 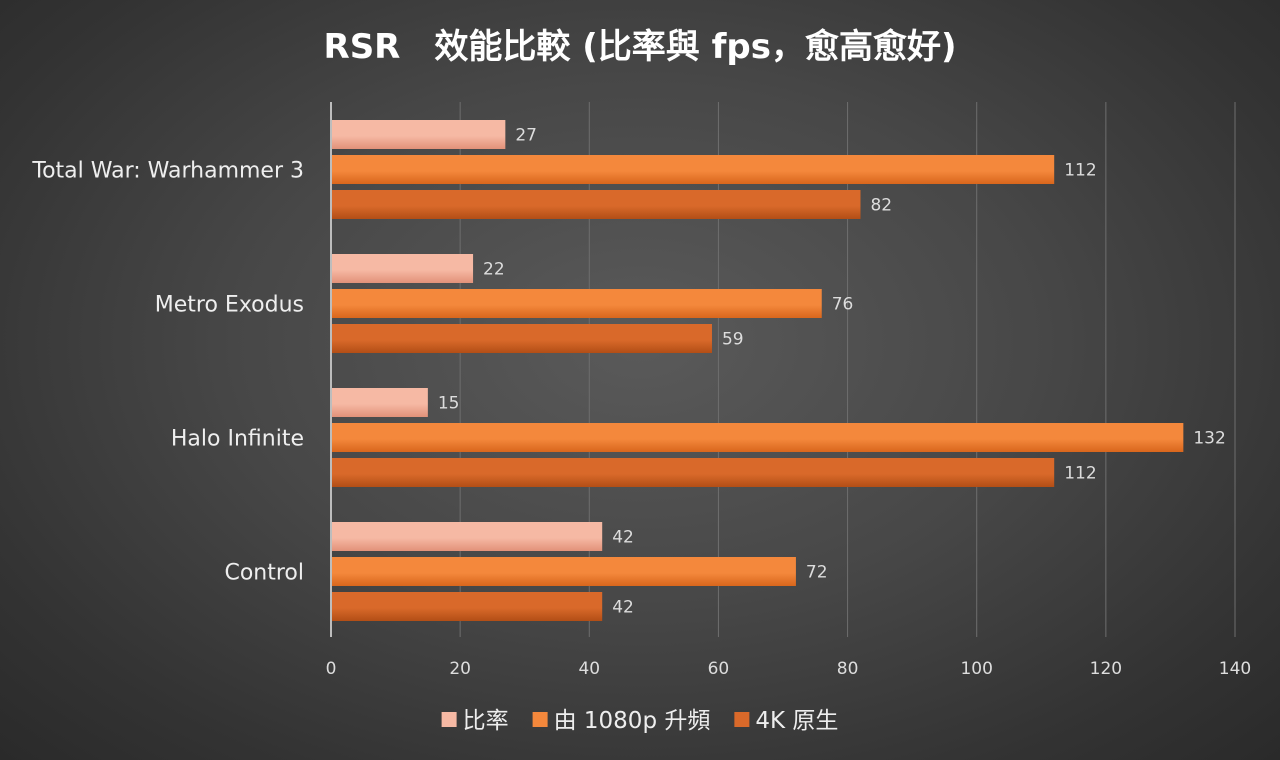 What do you see at coordinates (167, 171) in the screenshot?
I see `category-label: Total War: Warhammer 3` at bounding box center [167, 171].